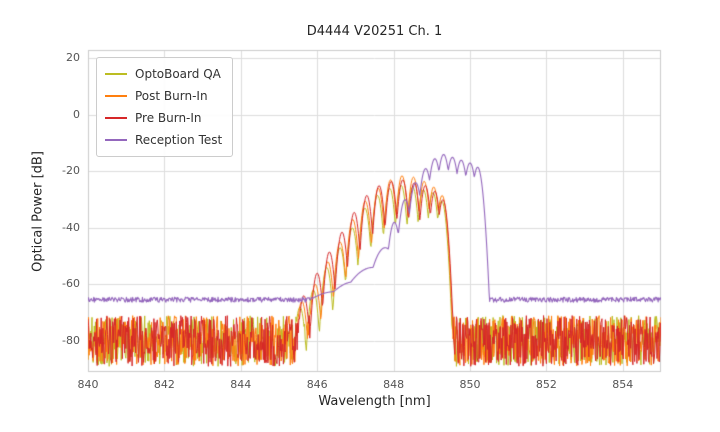 This screenshot has width=720, height=432. I want to click on legend-item: Reception Test, so click(163, 140).